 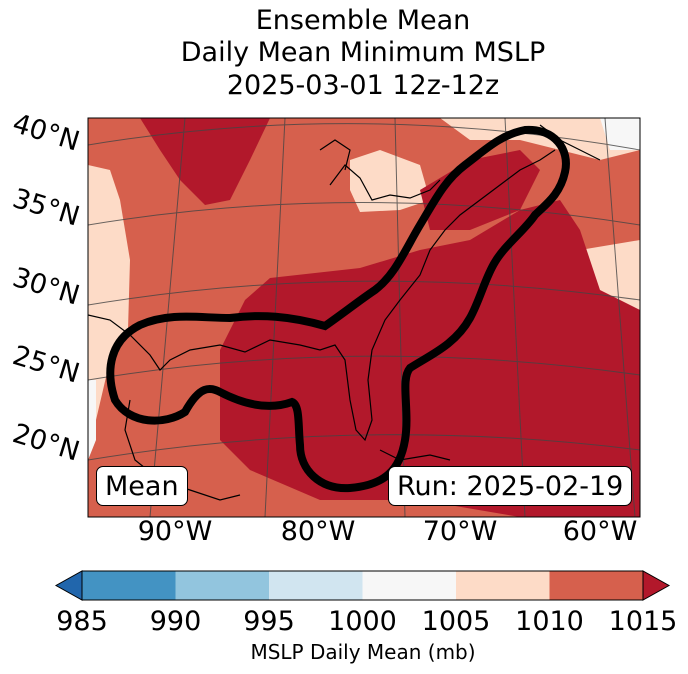 What do you see at coordinates (456, 621) in the screenshot?
I see `colorbar-tick-label: 1005` at bounding box center [456, 621].